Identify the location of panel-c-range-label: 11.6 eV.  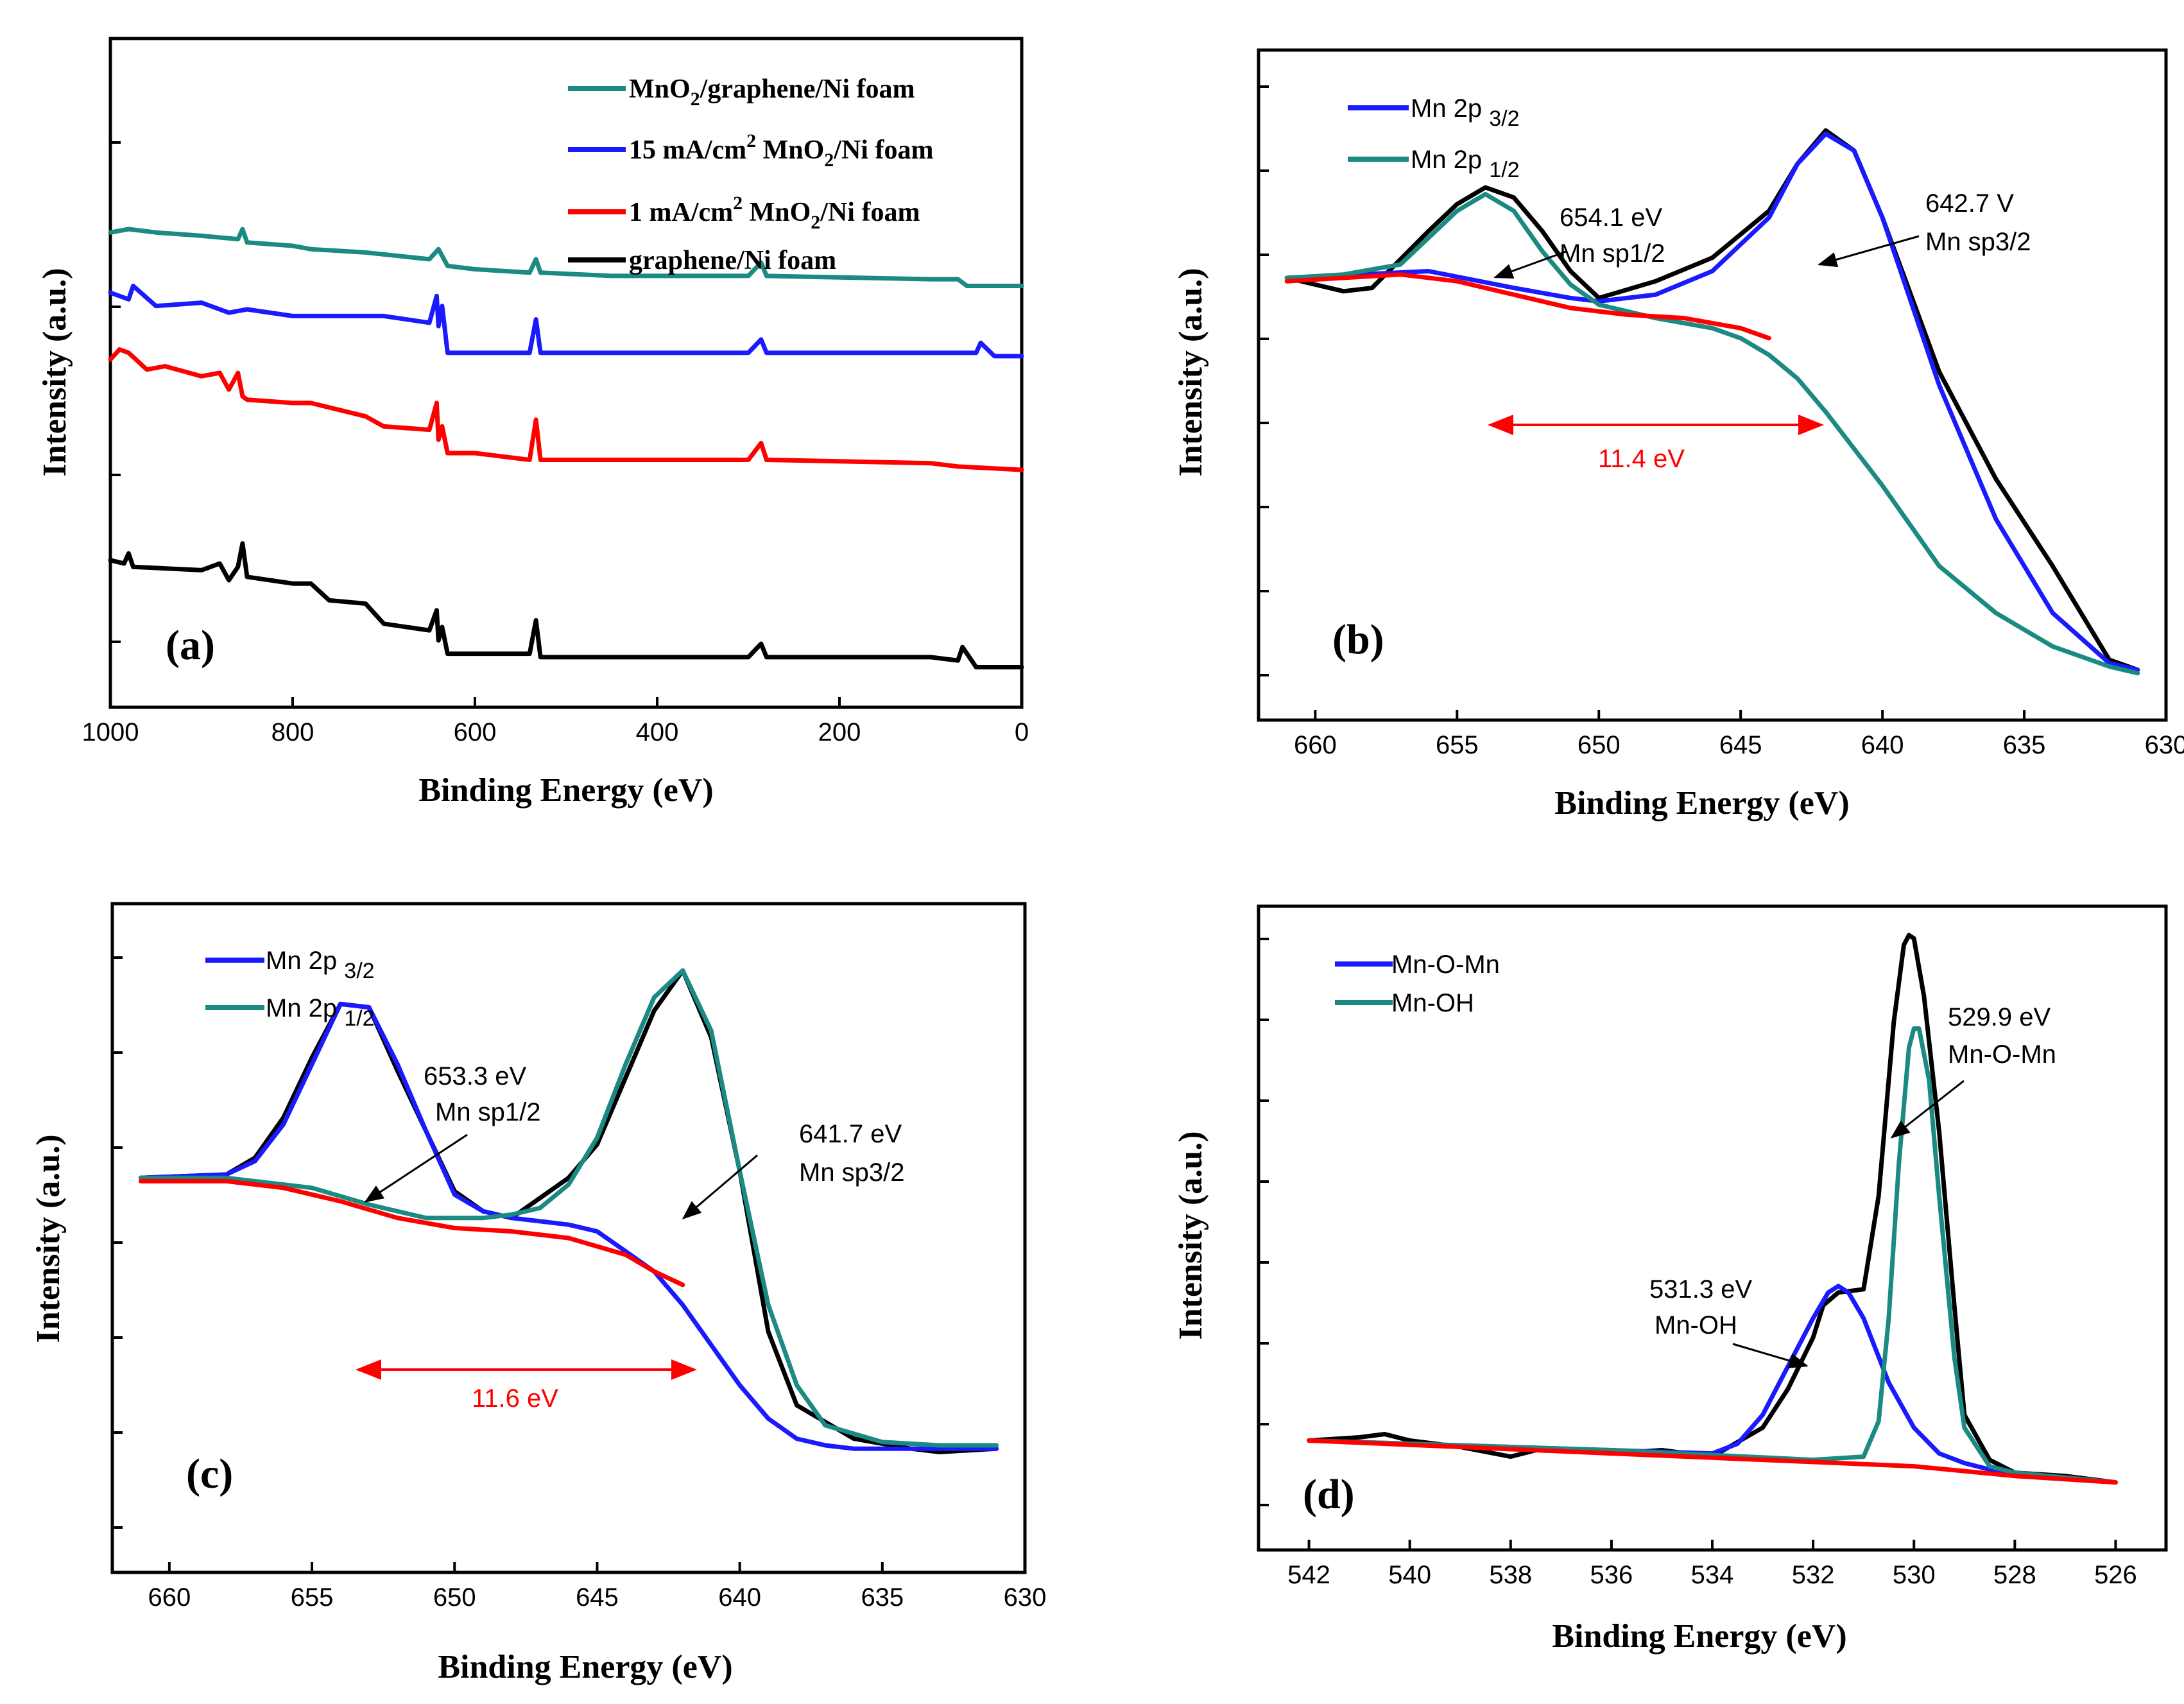
(515, 1398).